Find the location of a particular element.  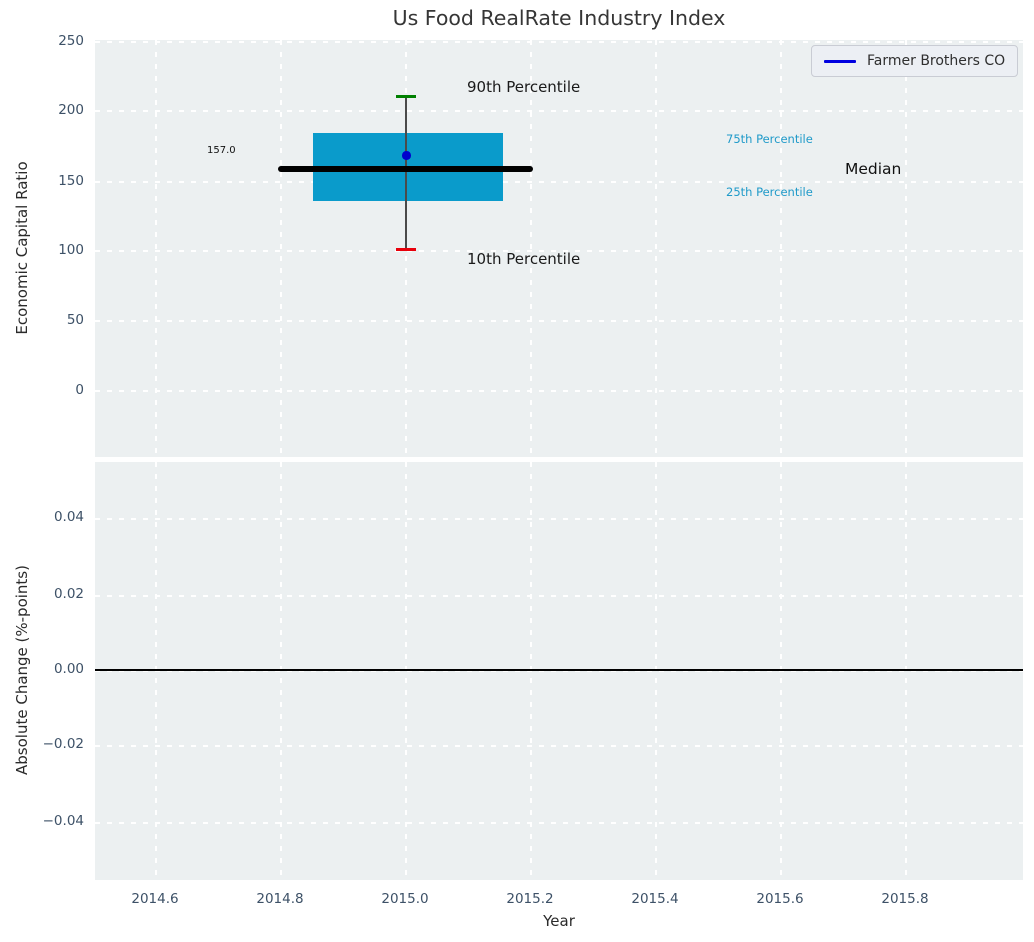

x-tick: 2015.8 is located at coordinates (905, 899).